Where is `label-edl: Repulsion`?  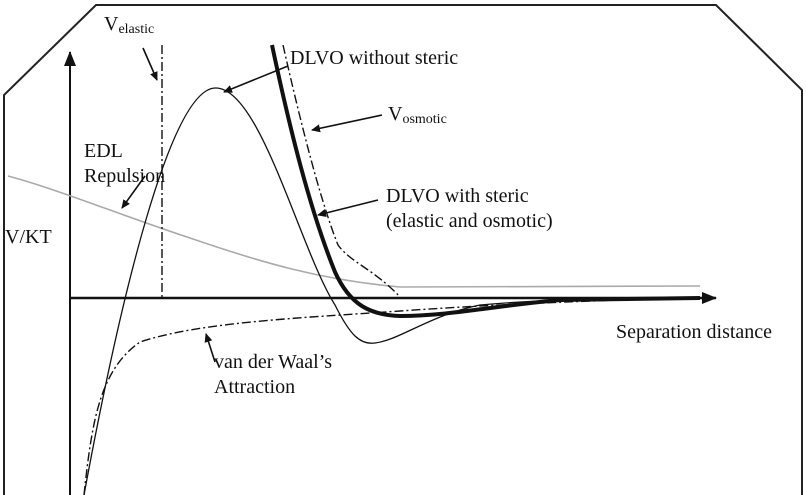
label-edl: Repulsion is located at coordinates (124, 176).